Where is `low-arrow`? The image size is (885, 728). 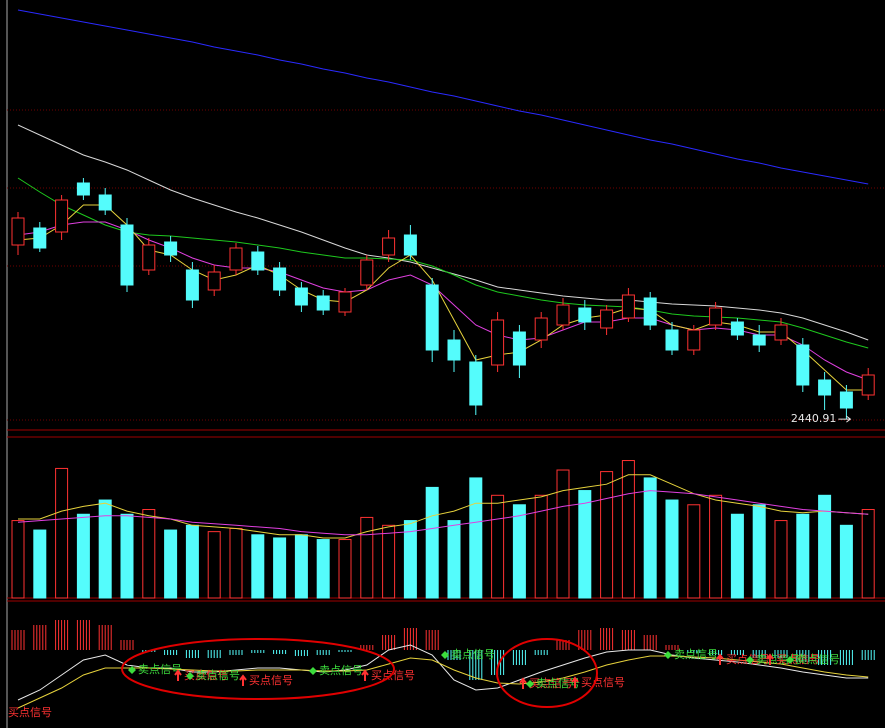
low-arrow is located at coordinates (845, 419).